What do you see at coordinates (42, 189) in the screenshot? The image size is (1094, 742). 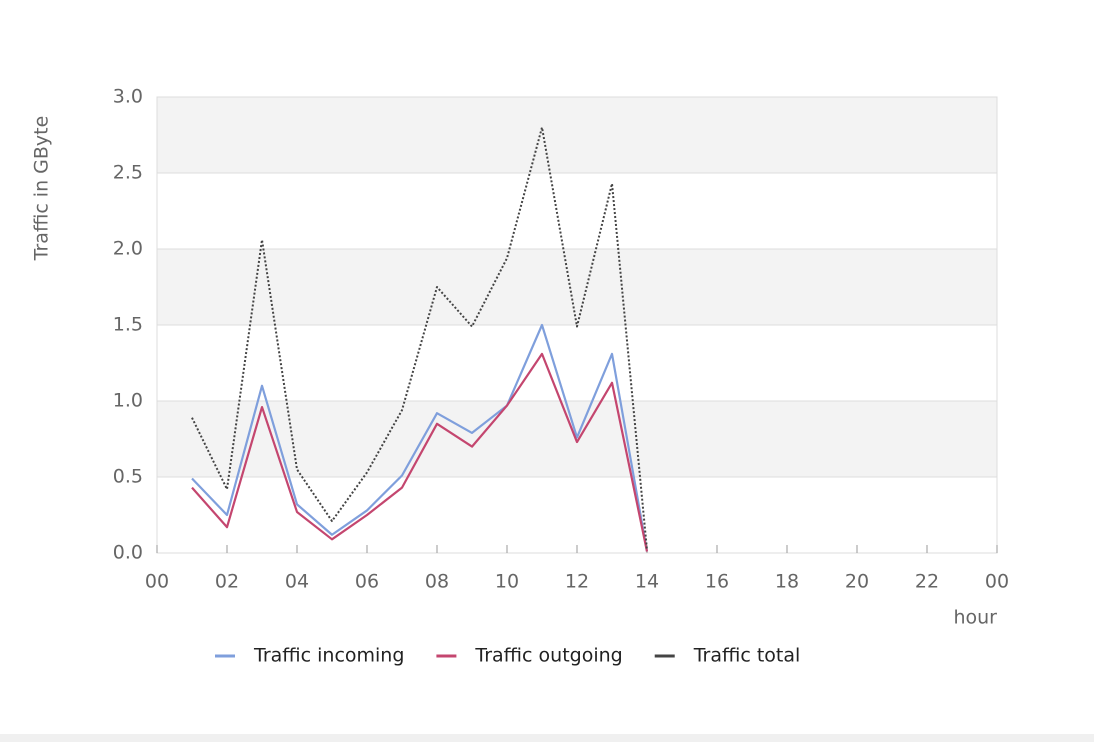 I see `y-axis-label: Traffic in GByte` at bounding box center [42, 189].